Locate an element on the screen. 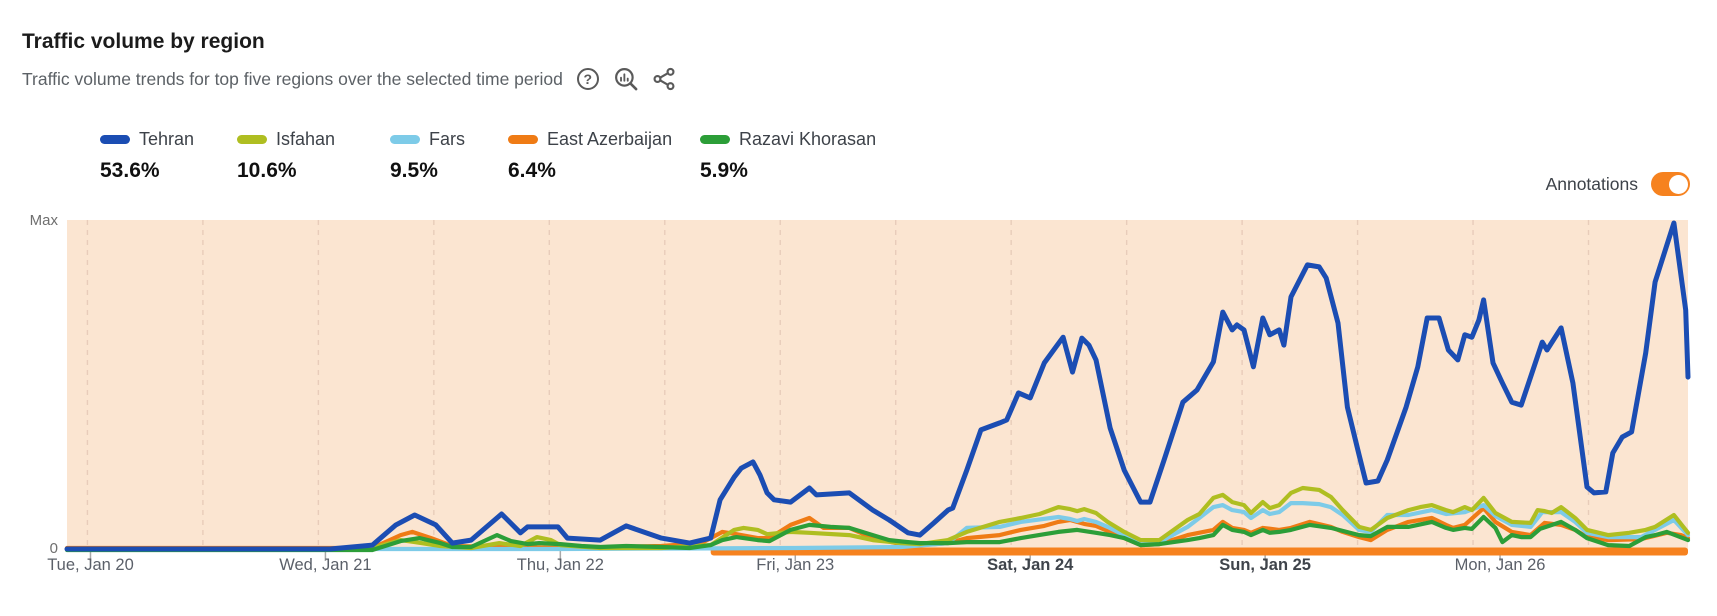  series-line-fars is located at coordinates (877, 526).